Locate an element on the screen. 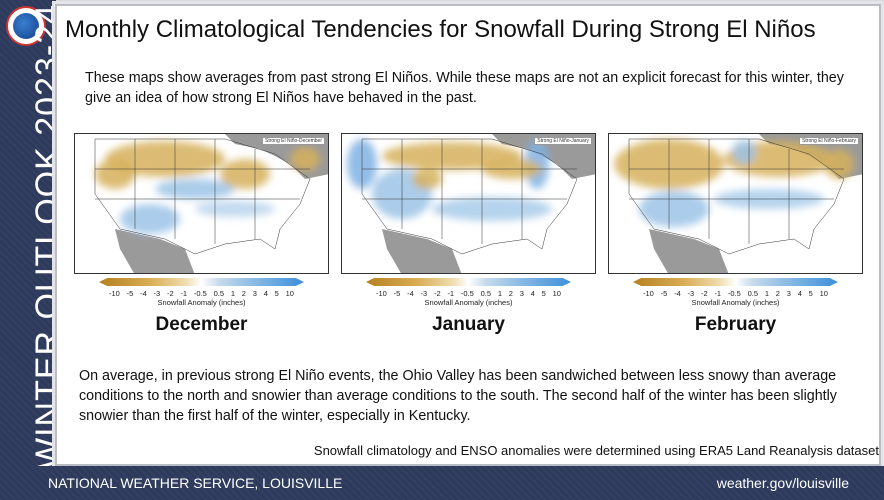 The height and width of the screenshot is (500, 884). map-tag: Strong El Niño-January is located at coordinates (563, 141).